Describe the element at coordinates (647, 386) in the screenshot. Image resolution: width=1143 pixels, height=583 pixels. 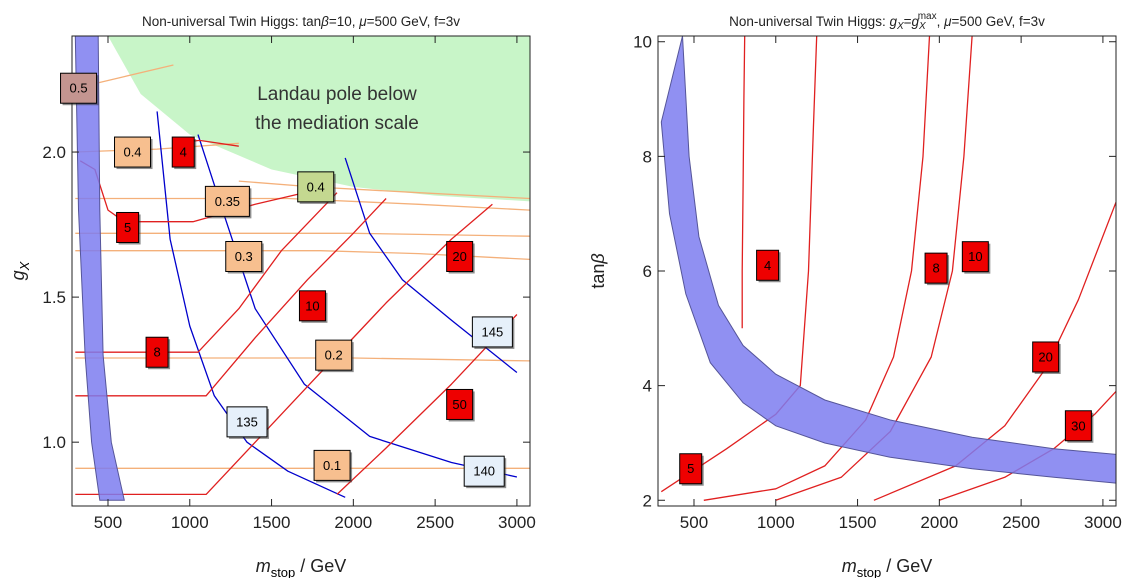
I see `y-tick-label: 4` at that location.